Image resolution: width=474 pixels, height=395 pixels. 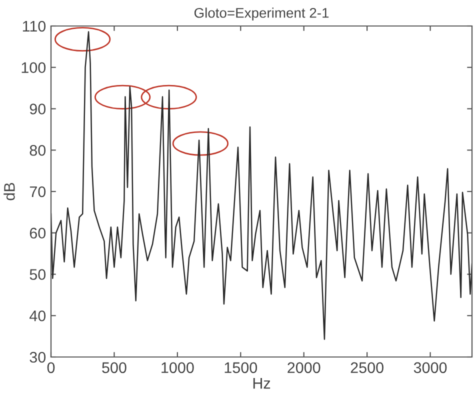 What do you see at coordinates (34, 68) in the screenshot?
I see `y-tick-label: 100` at bounding box center [34, 68].